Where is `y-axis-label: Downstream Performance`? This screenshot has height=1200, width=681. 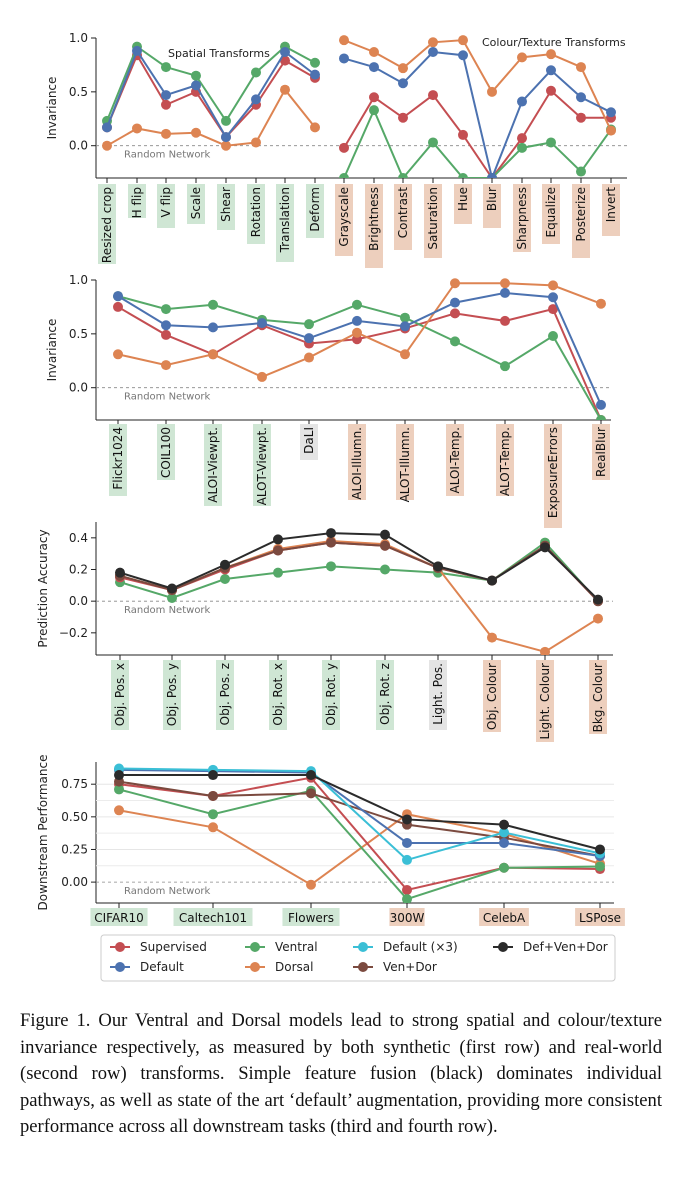 y-axis-label: Downstream Performance is located at coordinates (43, 833).